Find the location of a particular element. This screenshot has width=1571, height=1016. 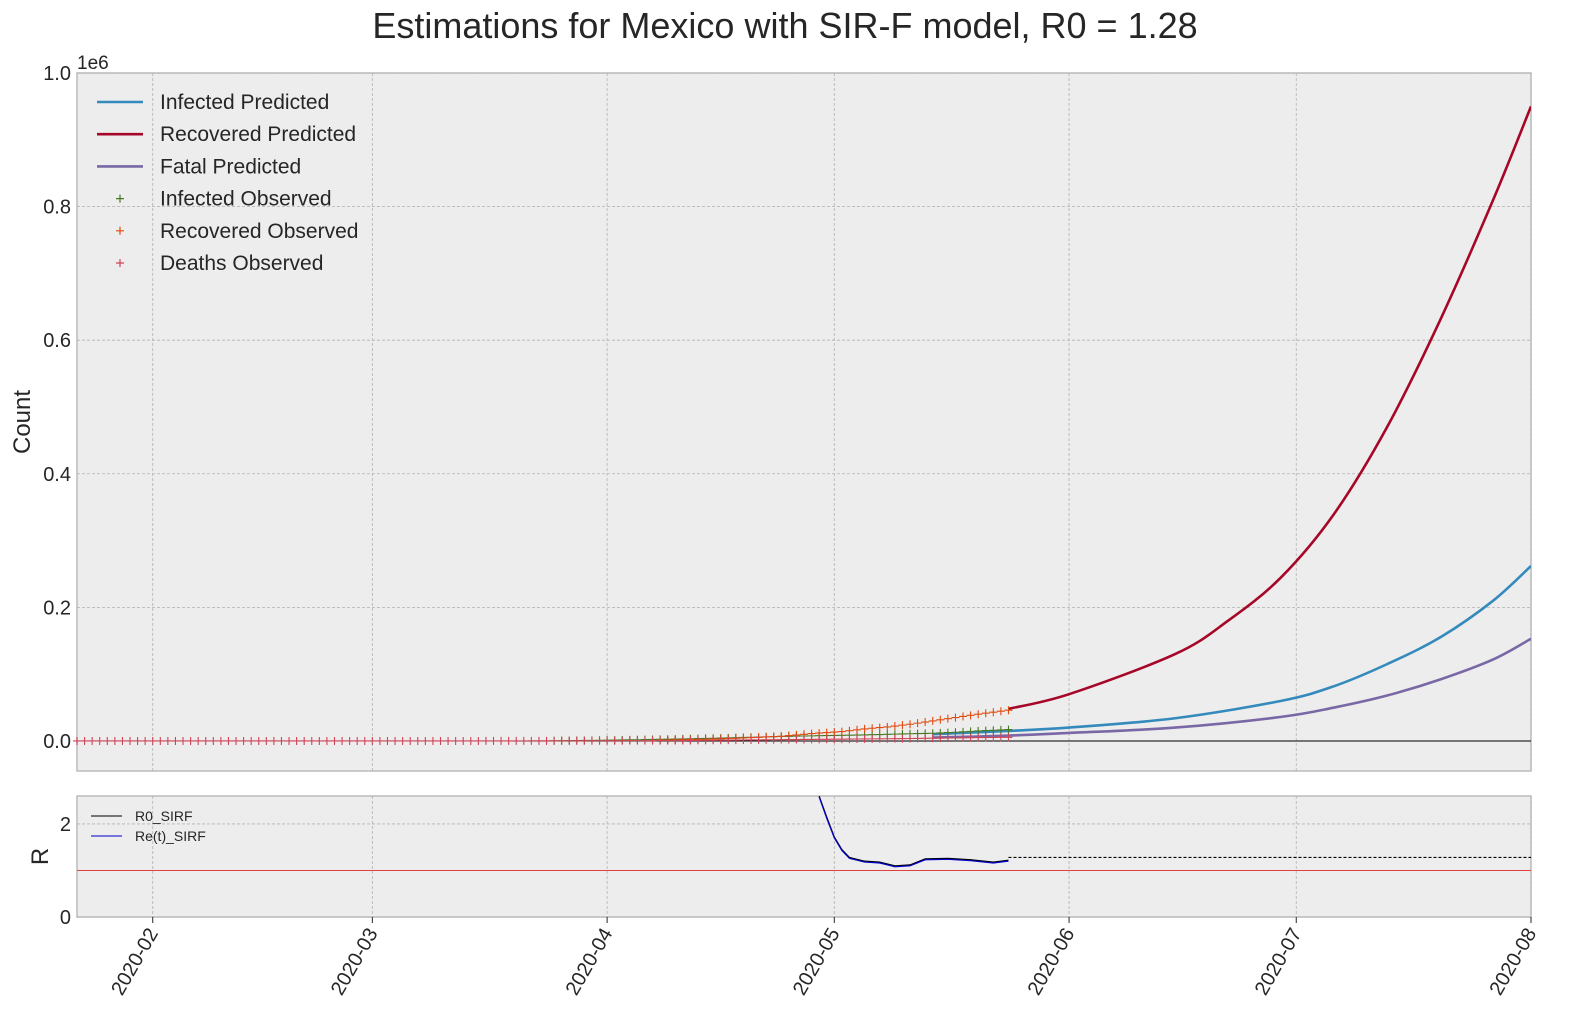

r-y-tick-label: 2 is located at coordinates (65, 825).